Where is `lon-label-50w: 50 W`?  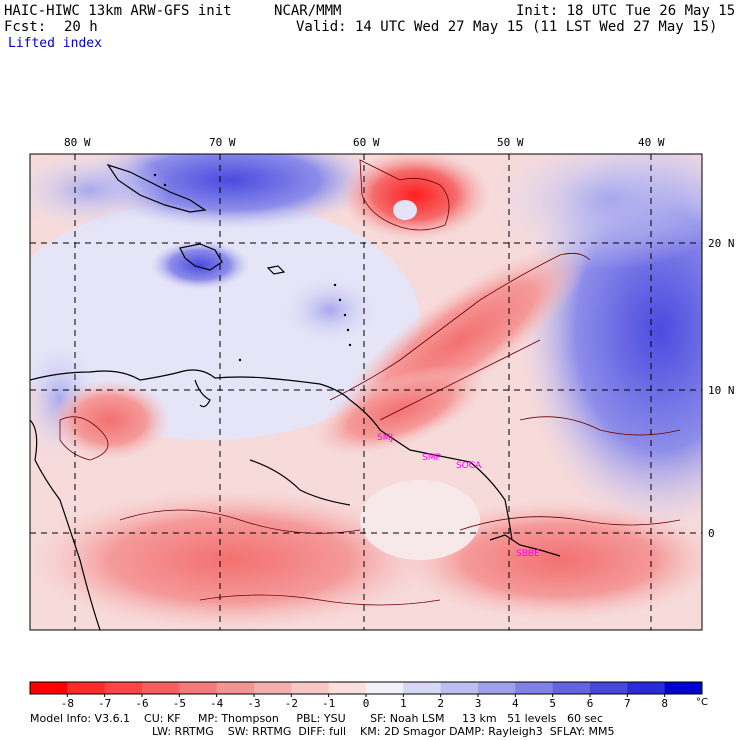 lon-label-50w: 50 W is located at coordinates (510, 142).